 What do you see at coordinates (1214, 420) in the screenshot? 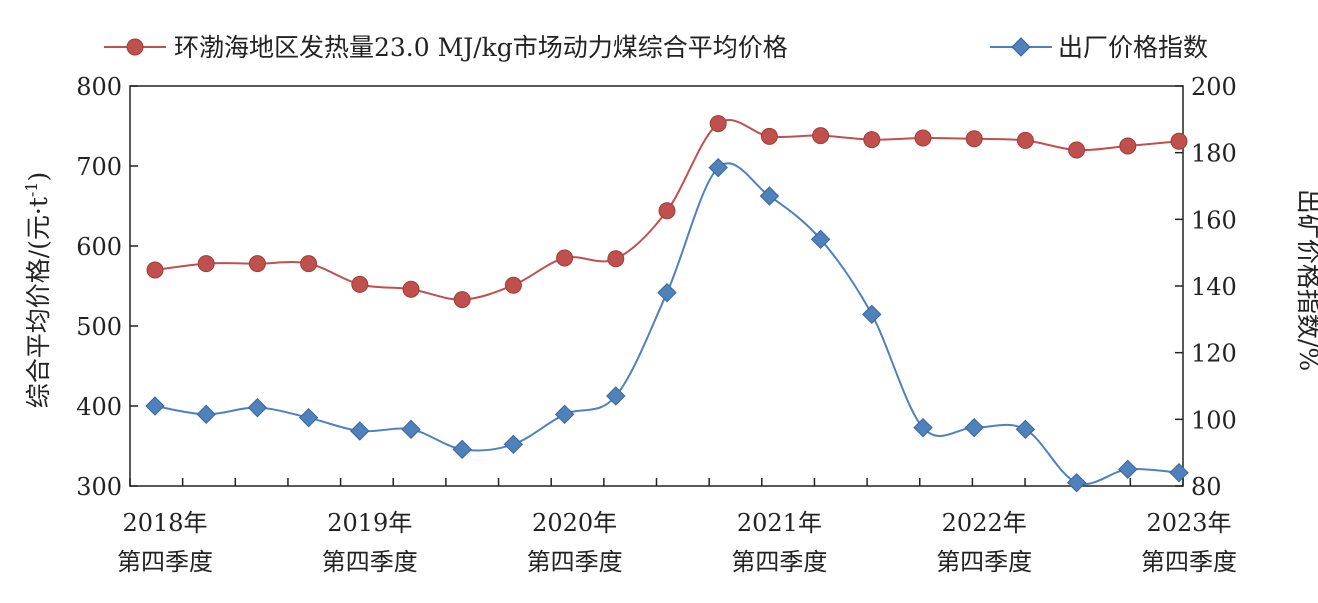
I see `y-right-tick-label: 100` at bounding box center [1214, 420].